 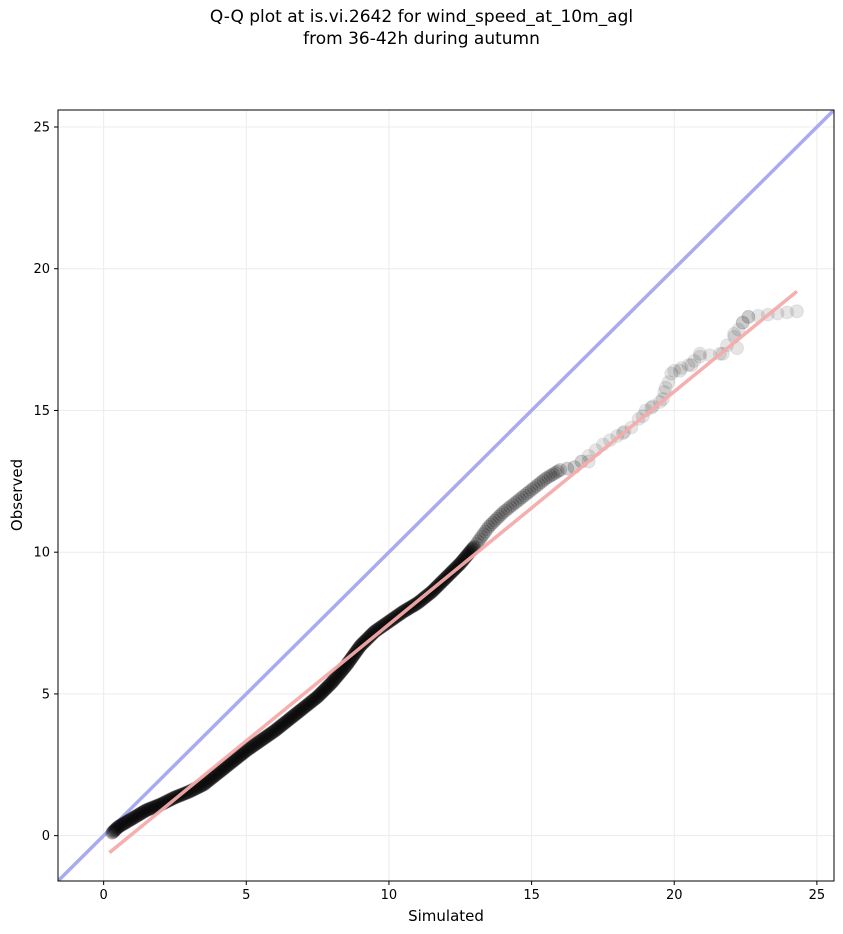 What do you see at coordinates (41, 269) in the screenshot?
I see `y-tick-label: 20` at bounding box center [41, 269].